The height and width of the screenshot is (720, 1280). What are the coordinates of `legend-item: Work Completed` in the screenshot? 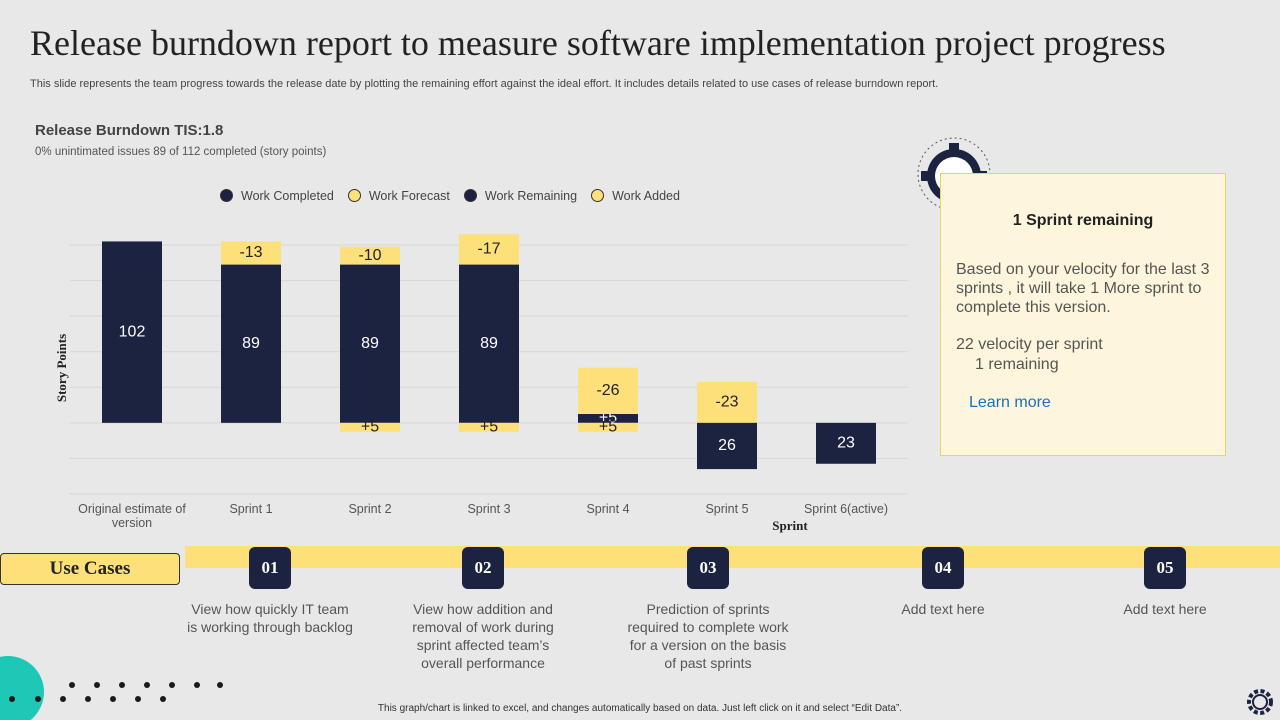 It's located at (277, 196).